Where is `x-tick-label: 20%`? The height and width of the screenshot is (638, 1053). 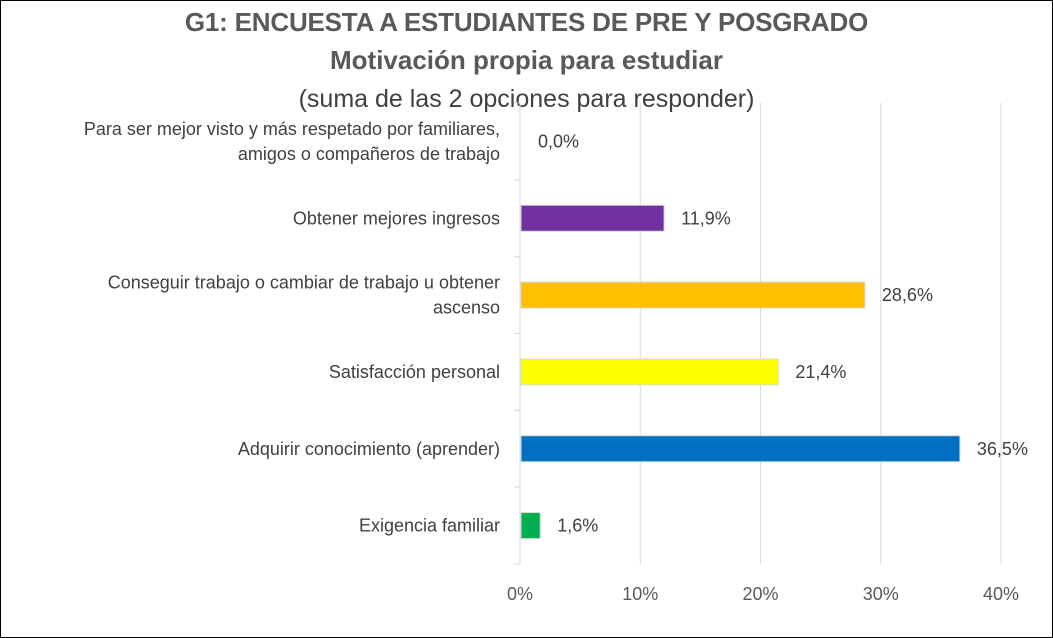 x-tick-label: 20% is located at coordinates (760, 594).